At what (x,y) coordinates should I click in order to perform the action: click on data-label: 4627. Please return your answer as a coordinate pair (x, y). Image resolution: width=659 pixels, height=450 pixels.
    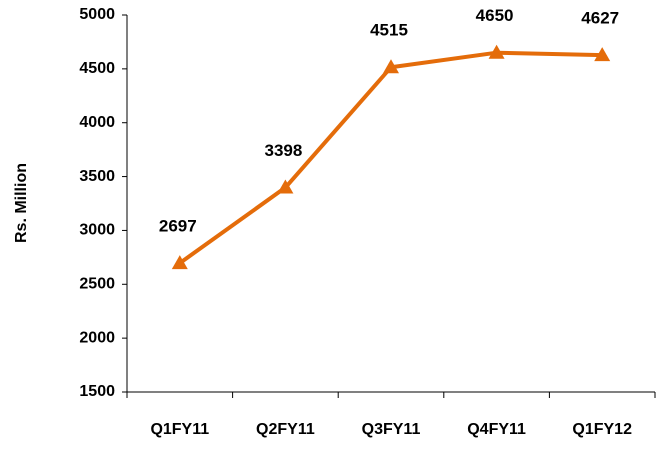
    Looking at the image, I should click on (600, 18).